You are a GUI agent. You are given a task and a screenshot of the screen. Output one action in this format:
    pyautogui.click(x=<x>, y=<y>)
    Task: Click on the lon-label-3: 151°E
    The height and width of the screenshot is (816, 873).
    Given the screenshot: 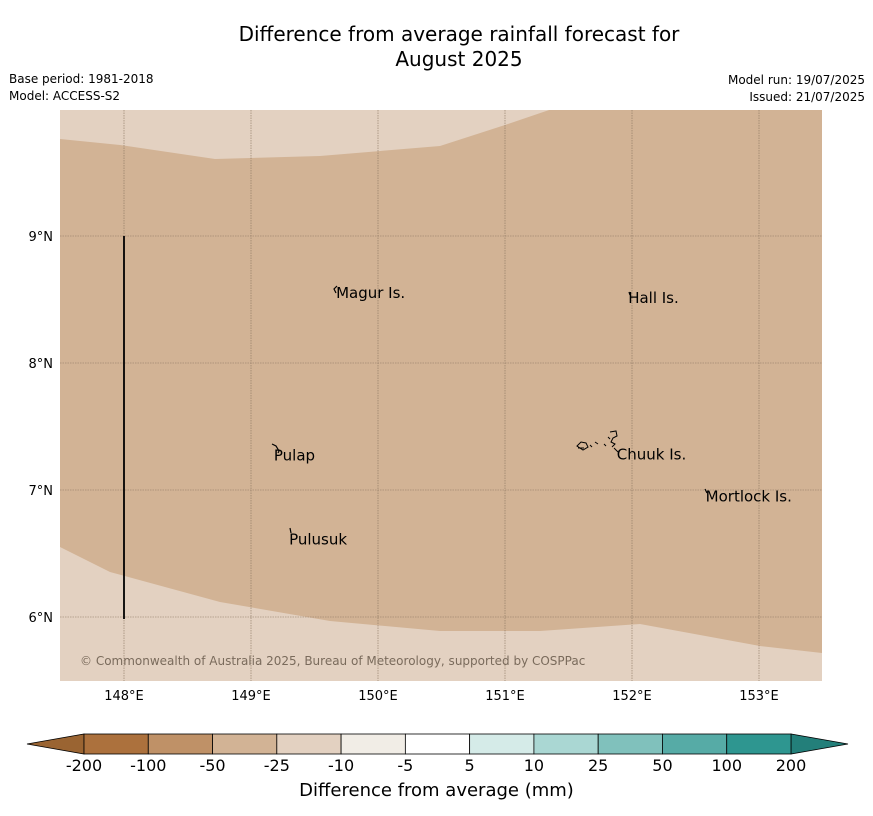 What is the action you would take?
    pyautogui.click(x=505, y=696)
    